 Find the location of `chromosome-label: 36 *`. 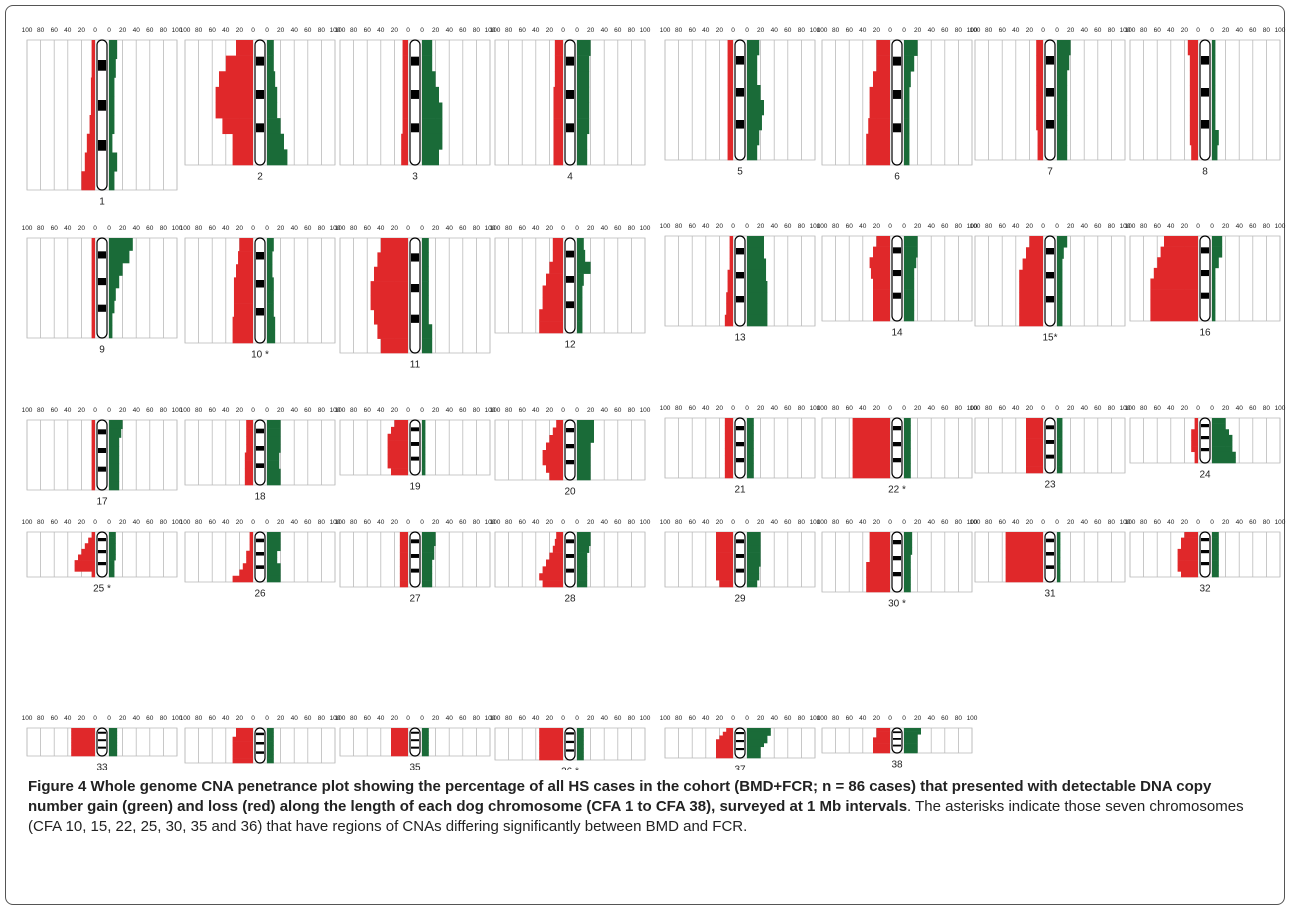

chromosome-label: 36 * is located at coordinates (570, 768).